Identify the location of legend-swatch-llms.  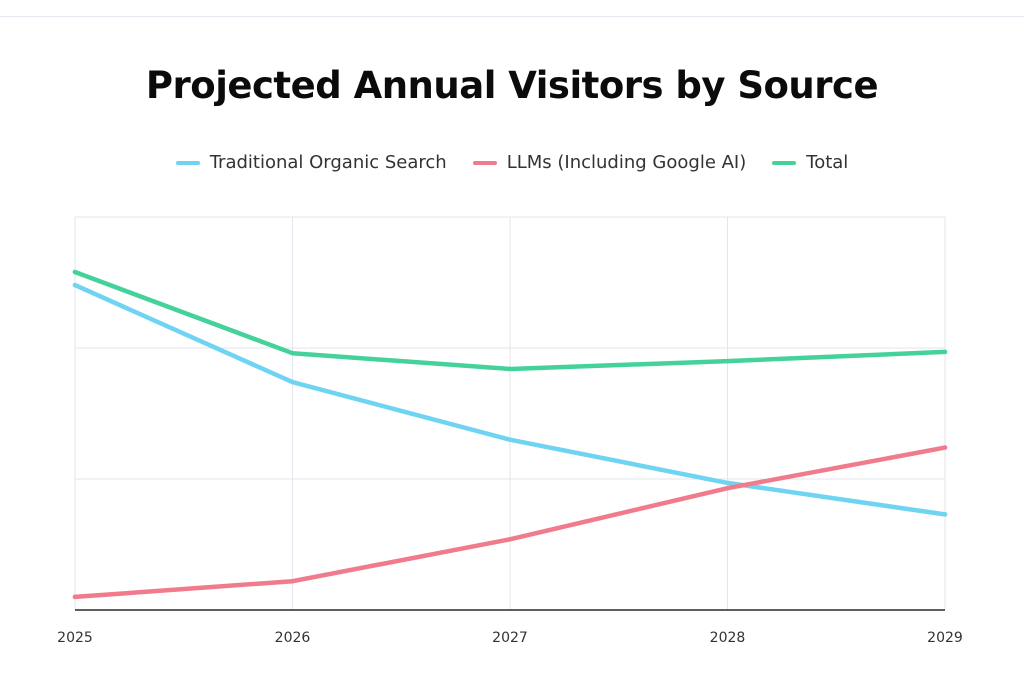
(484, 162).